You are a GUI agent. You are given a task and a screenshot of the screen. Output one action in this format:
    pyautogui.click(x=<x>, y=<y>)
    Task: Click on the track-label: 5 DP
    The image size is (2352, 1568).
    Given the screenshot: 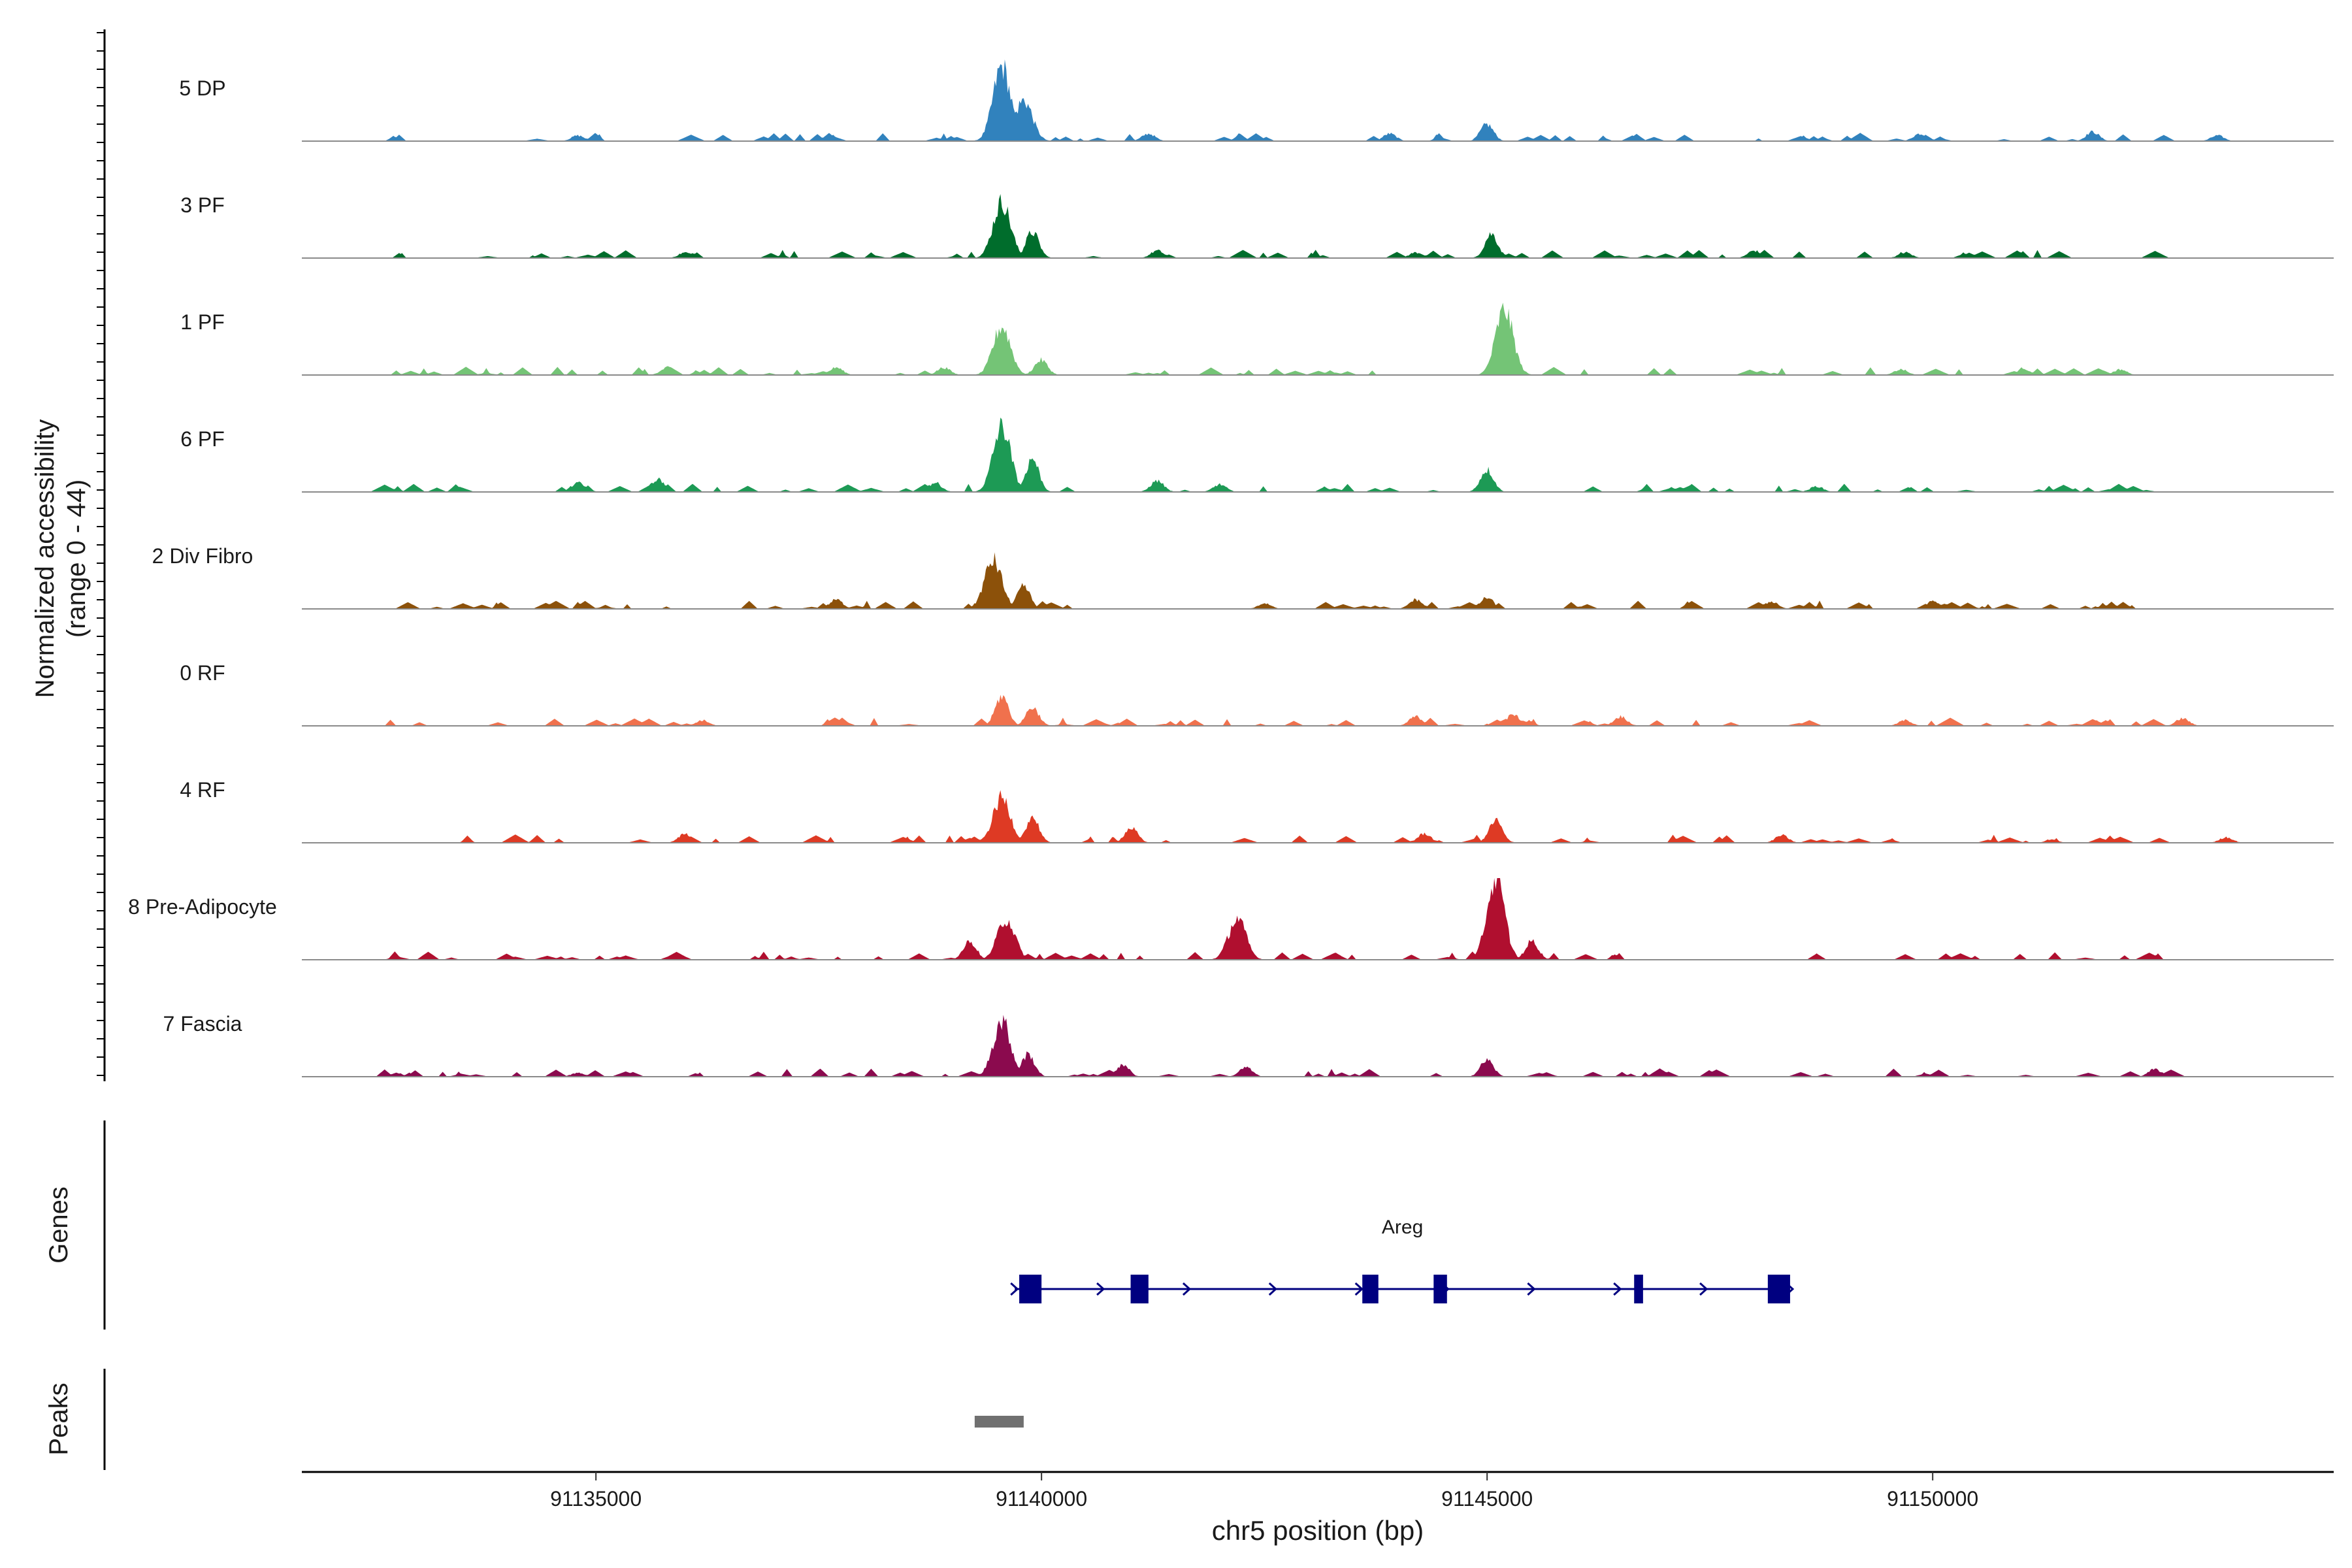 What is the action you would take?
    pyautogui.click(x=202, y=88)
    